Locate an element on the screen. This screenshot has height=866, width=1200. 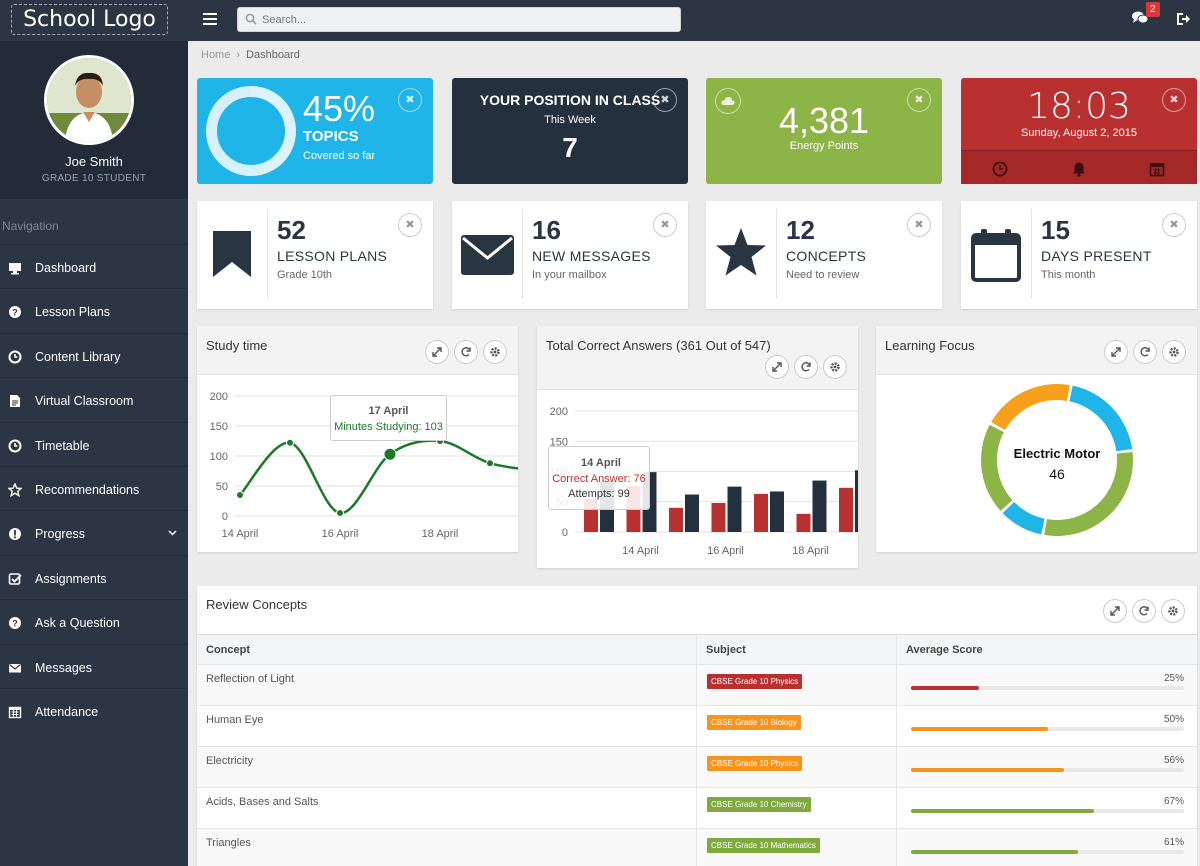
nav-item-ask-a-question: ? Ask a Question is located at coordinates (94, 621).